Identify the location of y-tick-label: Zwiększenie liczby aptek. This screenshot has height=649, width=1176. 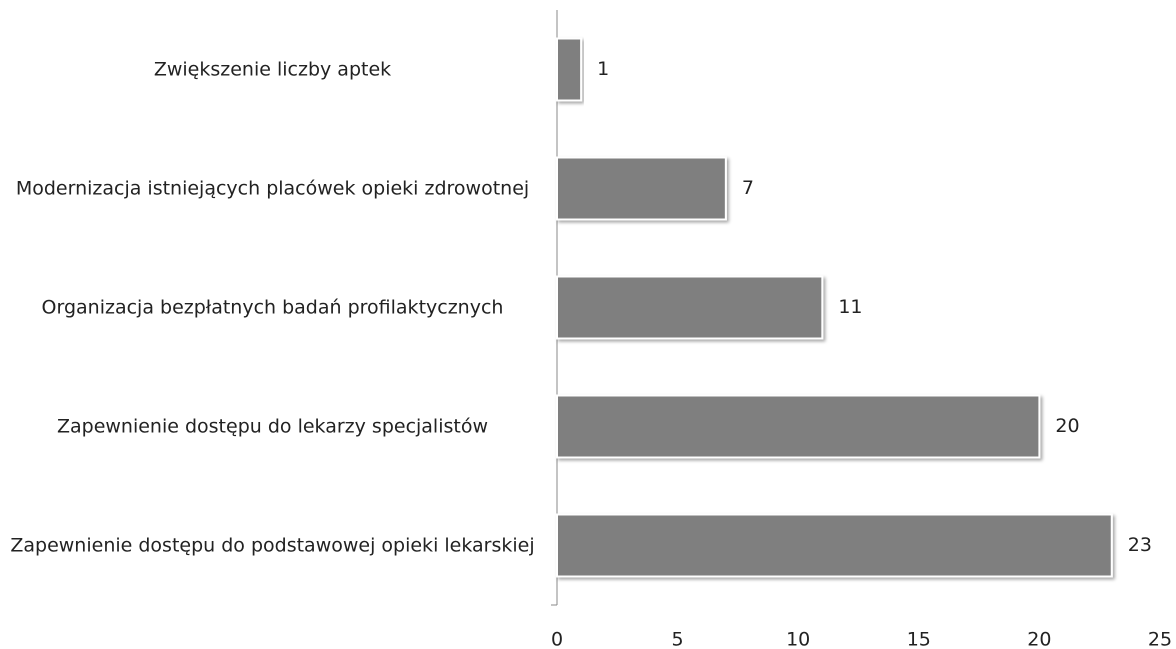
(272, 69).